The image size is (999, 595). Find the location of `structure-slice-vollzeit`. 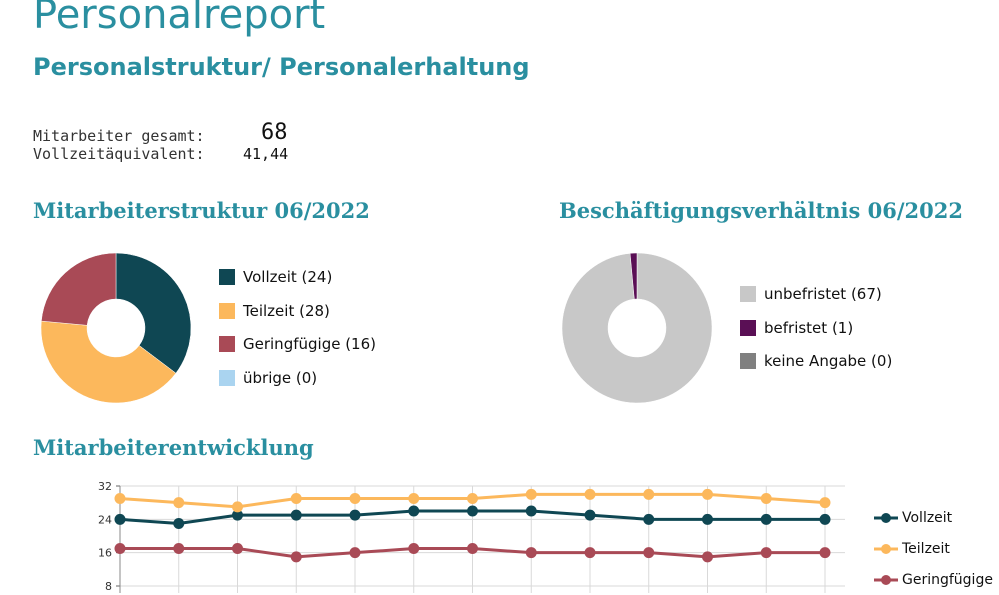

structure-slice-vollzeit is located at coordinates (153, 313).